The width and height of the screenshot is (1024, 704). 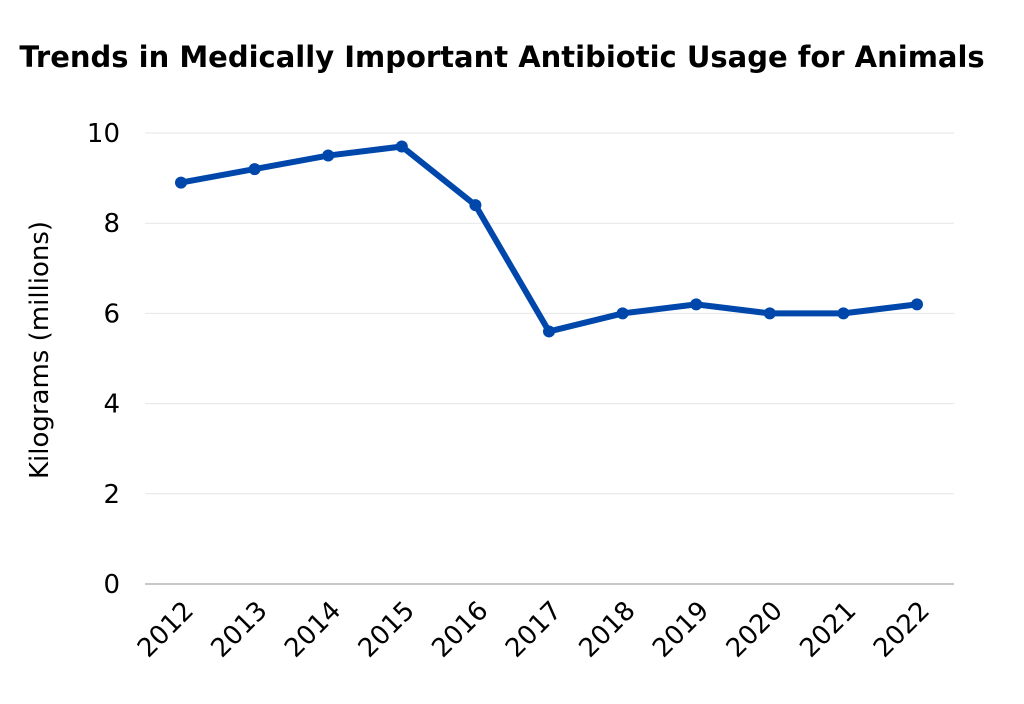 What do you see at coordinates (387, 630) in the screenshot?
I see `x-tick-label: 2015` at bounding box center [387, 630].